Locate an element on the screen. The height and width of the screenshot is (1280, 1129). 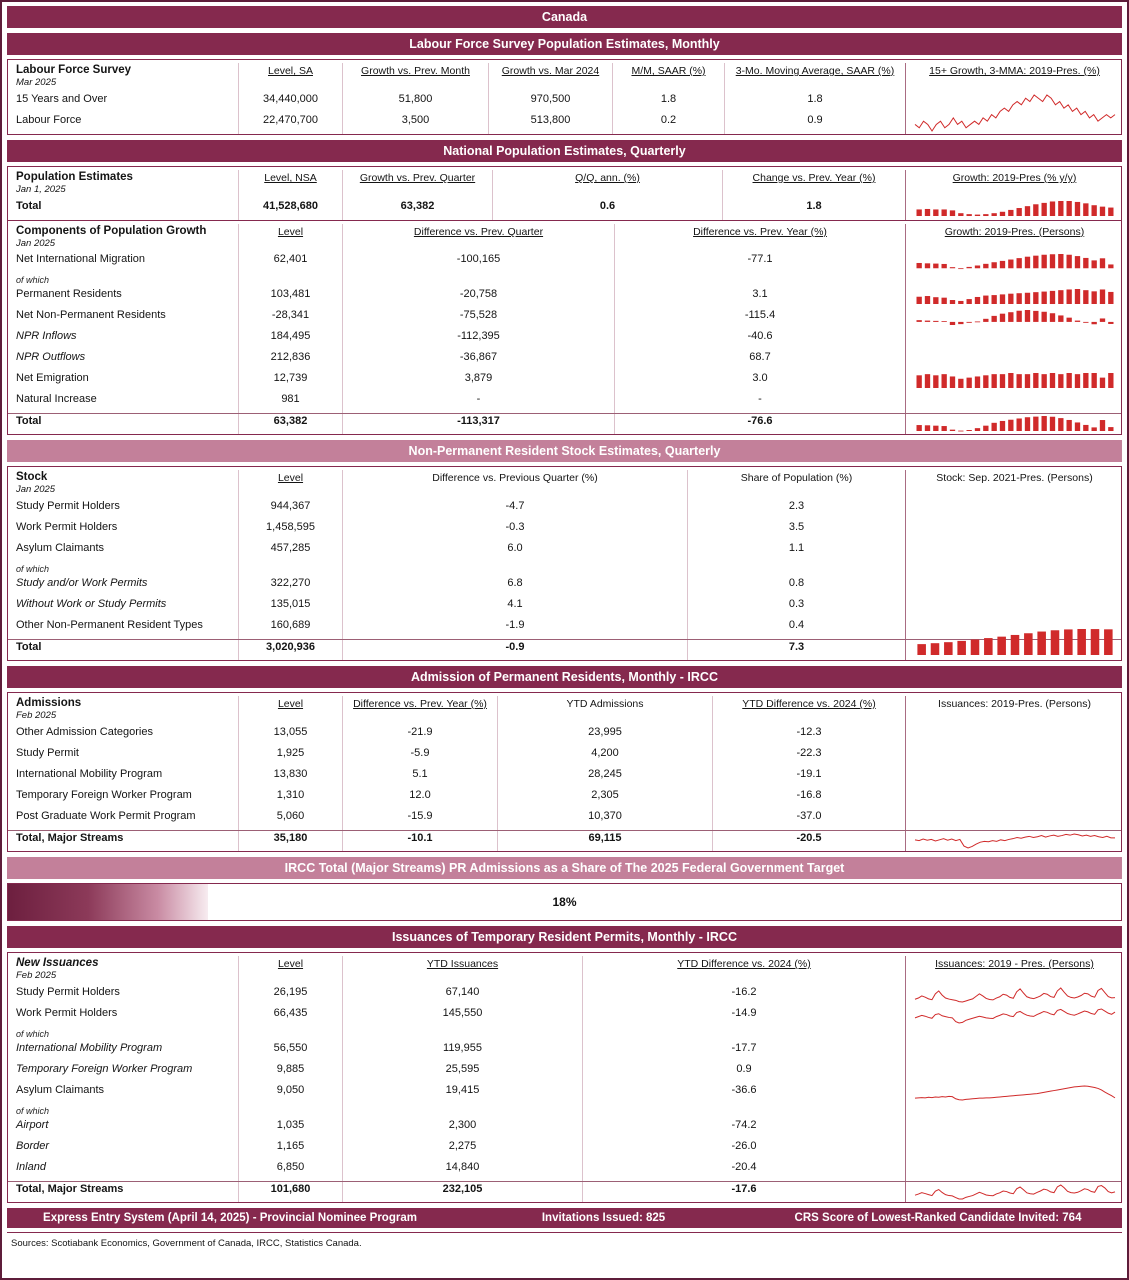
cell-value: -75,528 is located at coordinates (478, 318).